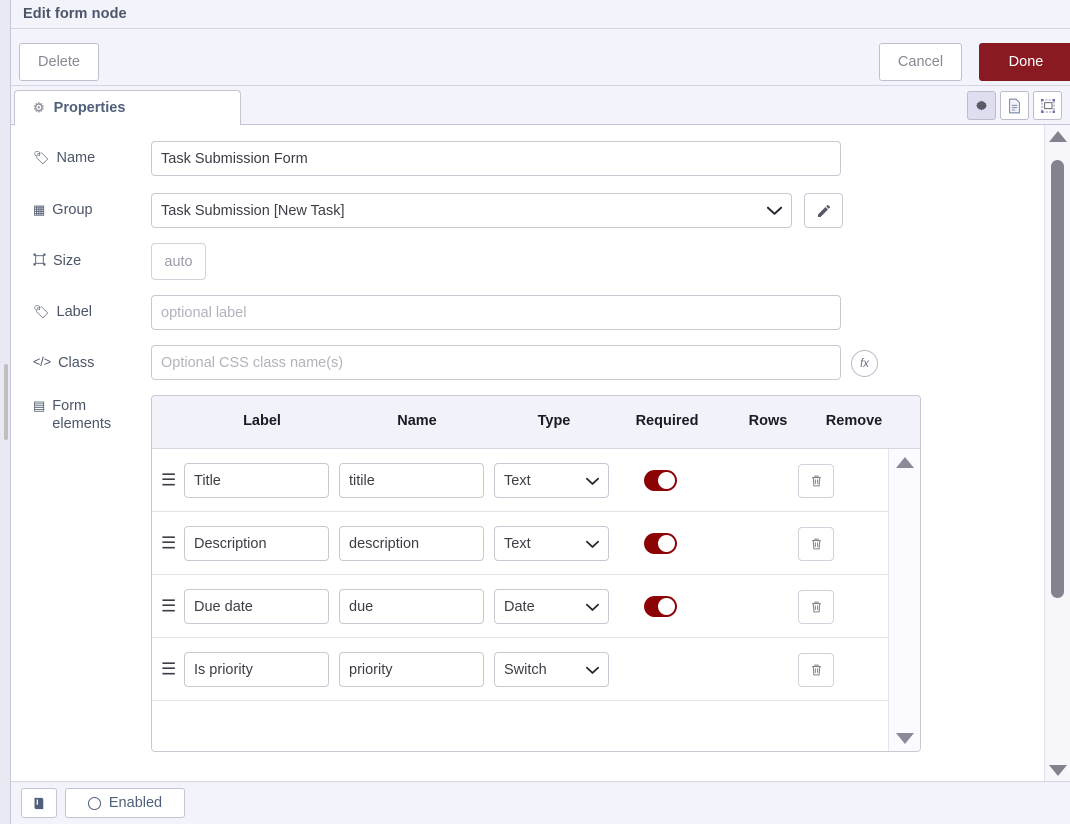 Image resolution: width=1070 pixels, height=824 pixels. I want to click on table-row: ☰ Date, so click(520, 606).